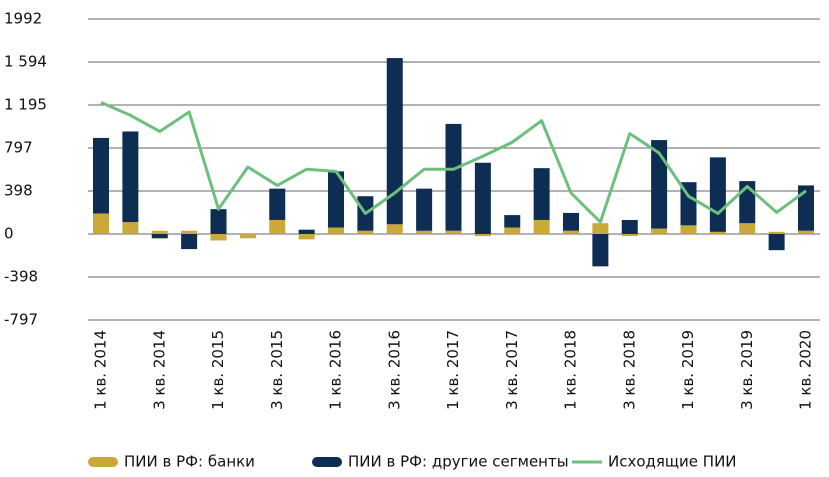 Image resolution: width=829 pixels, height=477 pixels. Describe the element at coordinates (629, 370) in the screenshot. I see `x-tick-label: 3 кв. 2018` at that location.